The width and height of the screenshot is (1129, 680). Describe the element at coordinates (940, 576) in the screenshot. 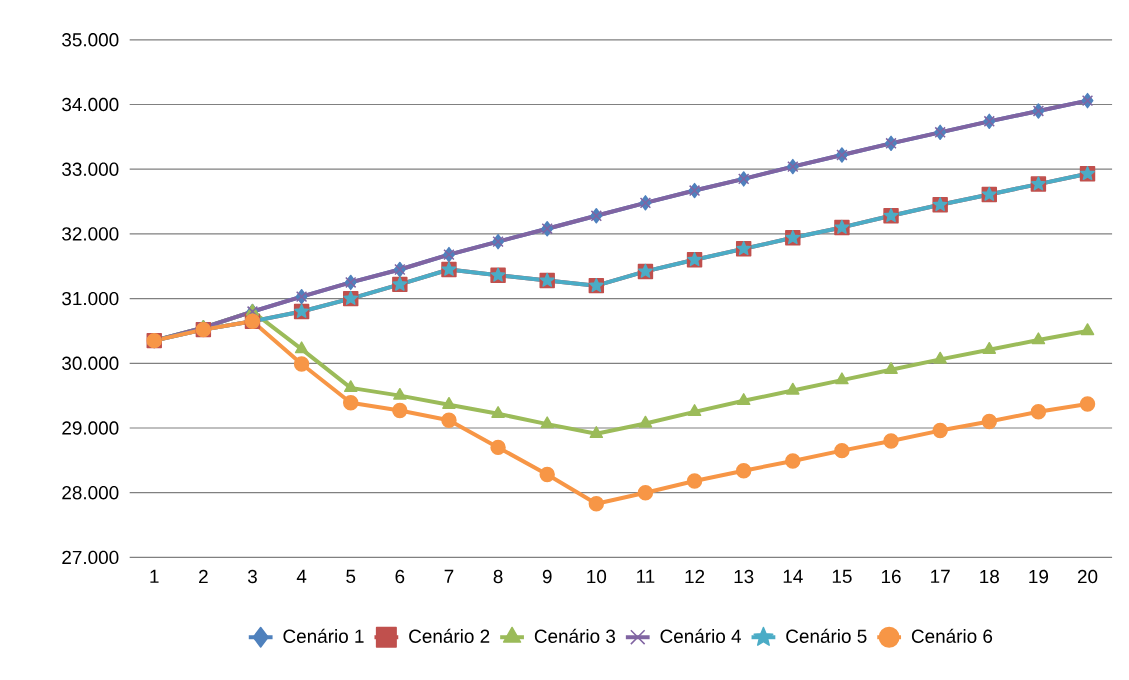

I see `x-tick-label: 17` at that location.